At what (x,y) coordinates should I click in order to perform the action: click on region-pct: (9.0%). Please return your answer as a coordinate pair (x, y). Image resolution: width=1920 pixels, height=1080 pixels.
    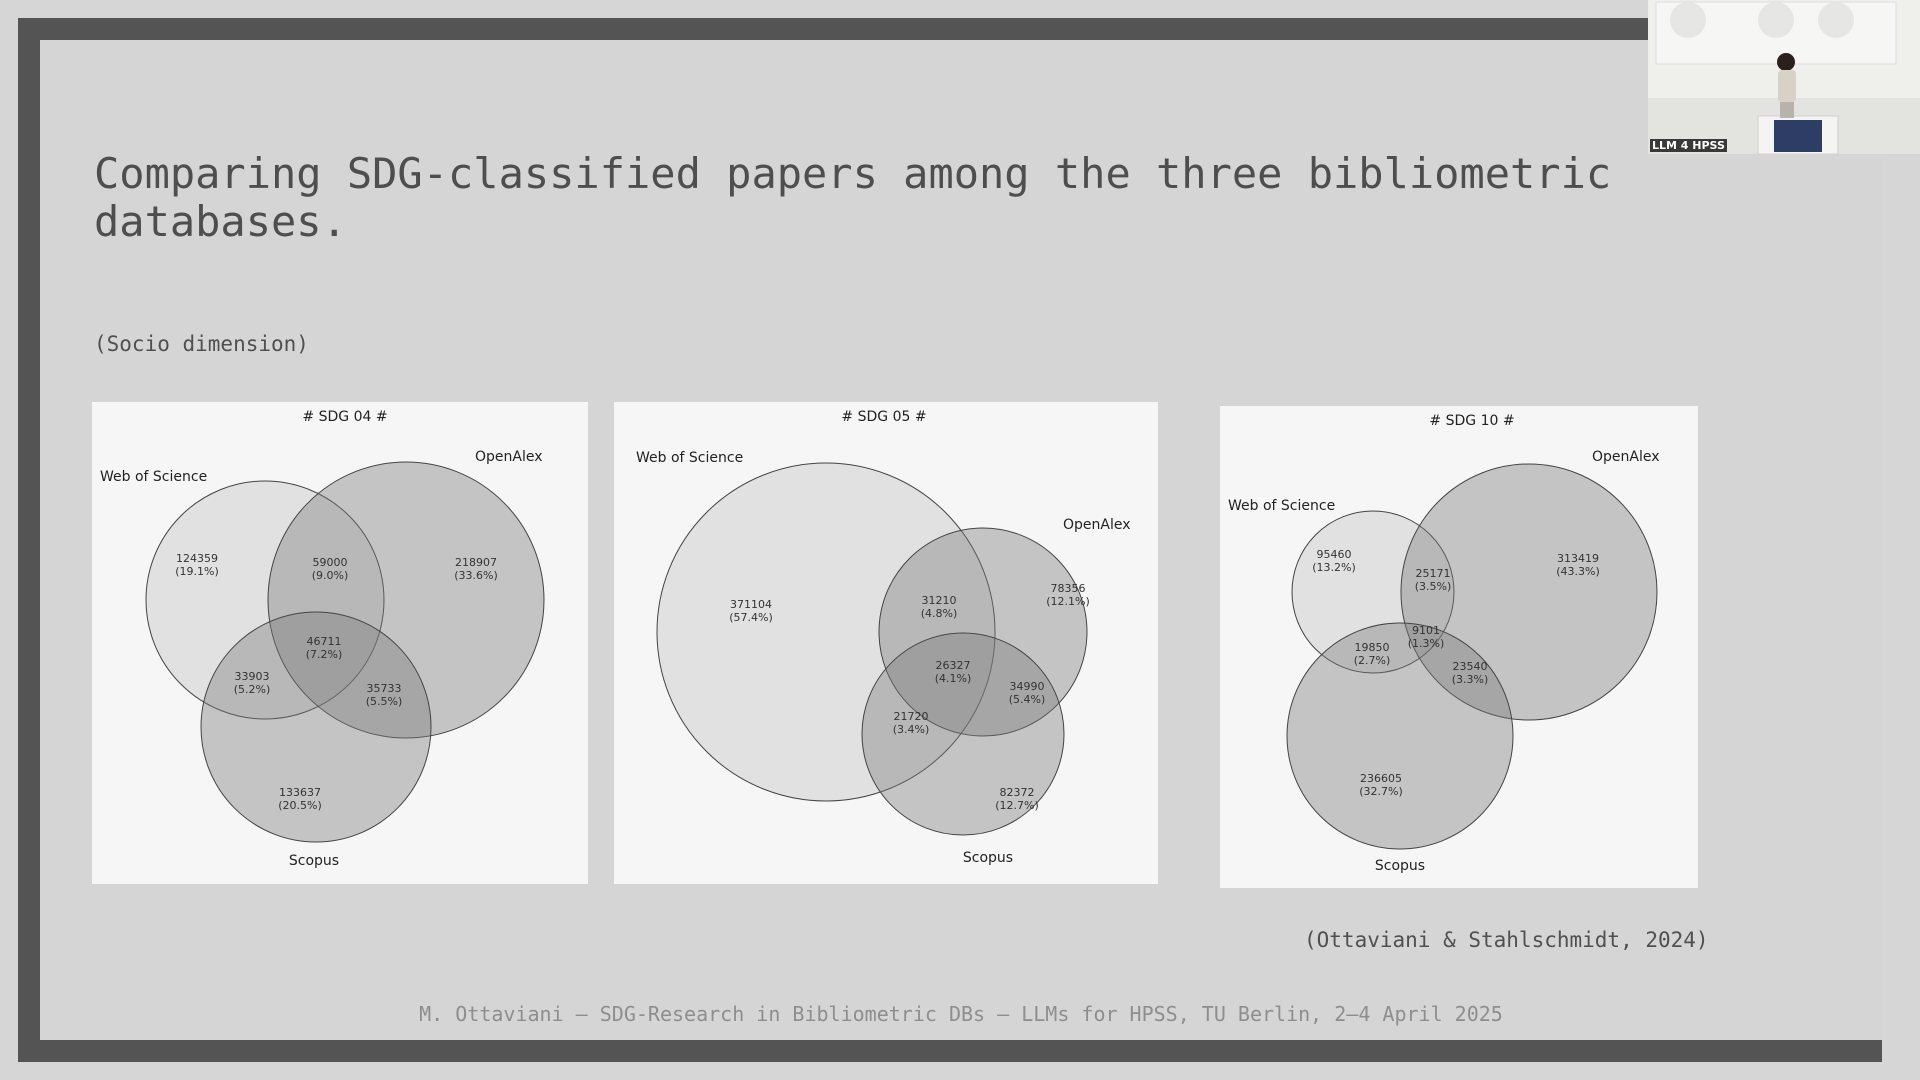
    Looking at the image, I should click on (330, 575).